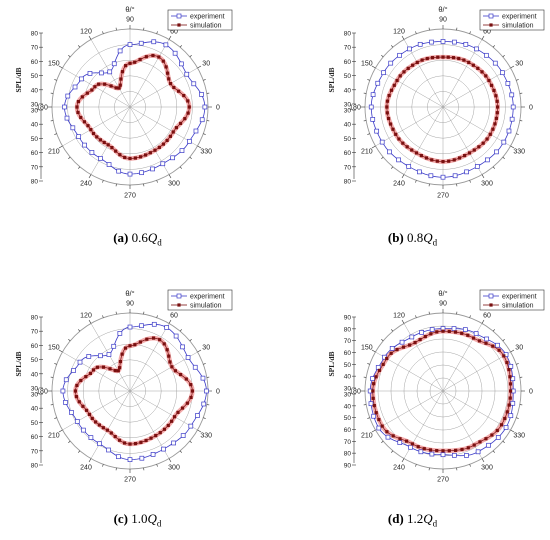 Image resolution: width=550 pixels, height=540 pixels. I want to click on r-tick-label: 30, so click(35, 105).